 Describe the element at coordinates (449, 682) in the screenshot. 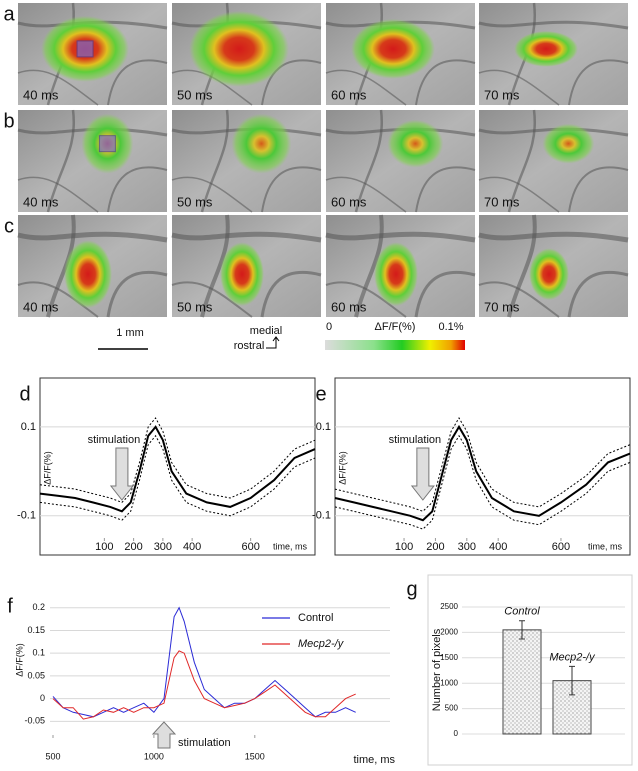

I see `y-tick-label: 1000` at that location.